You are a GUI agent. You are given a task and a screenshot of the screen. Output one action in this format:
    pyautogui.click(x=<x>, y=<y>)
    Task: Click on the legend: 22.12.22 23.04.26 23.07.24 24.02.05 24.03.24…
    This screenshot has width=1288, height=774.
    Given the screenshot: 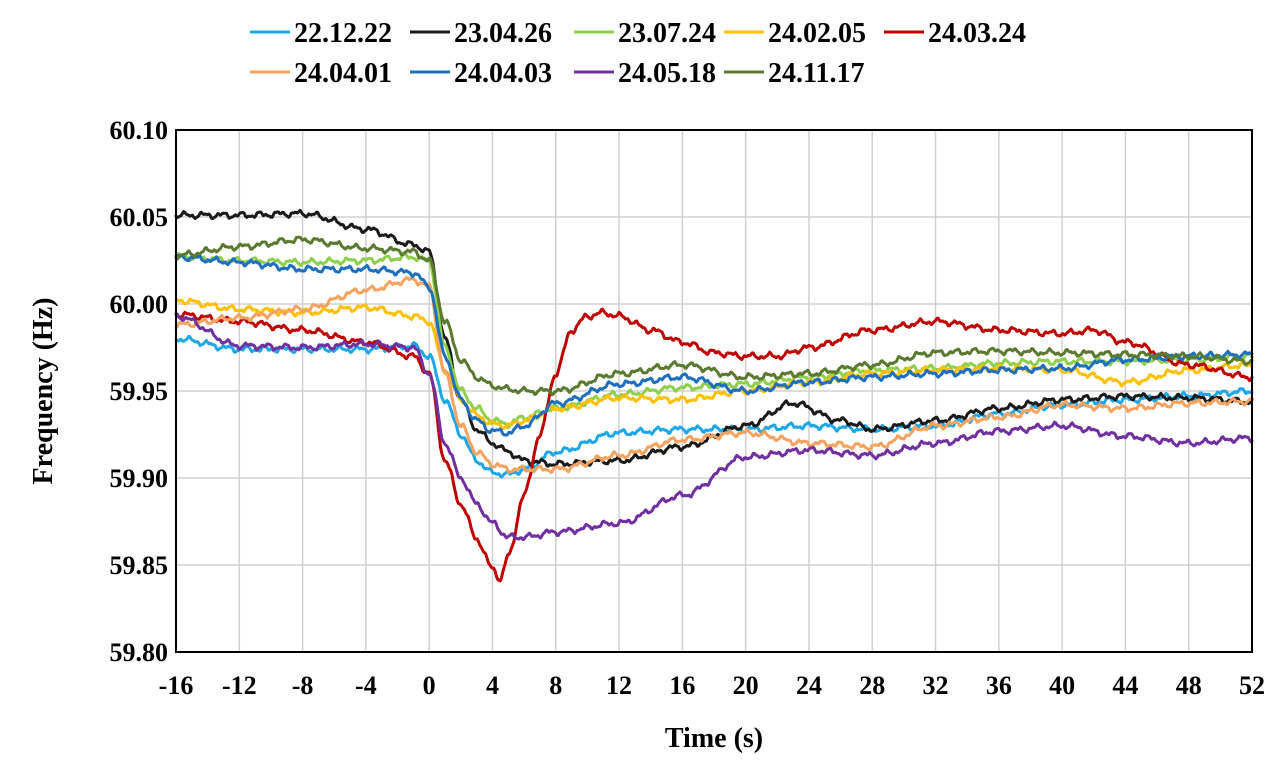 What is the action you would take?
    pyautogui.click(x=638, y=53)
    